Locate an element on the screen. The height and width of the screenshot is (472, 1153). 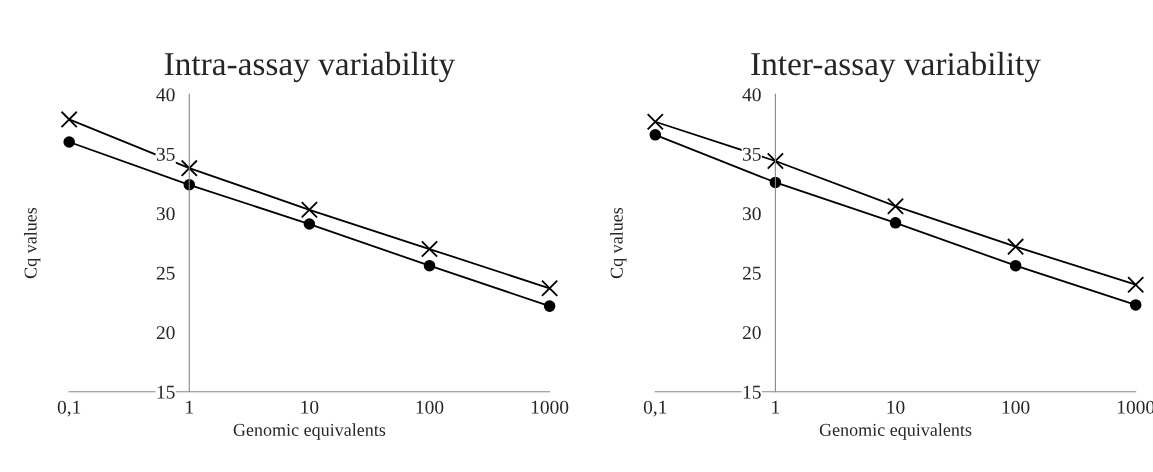
chart-title: Inter-assay variability is located at coordinates (896, 67).